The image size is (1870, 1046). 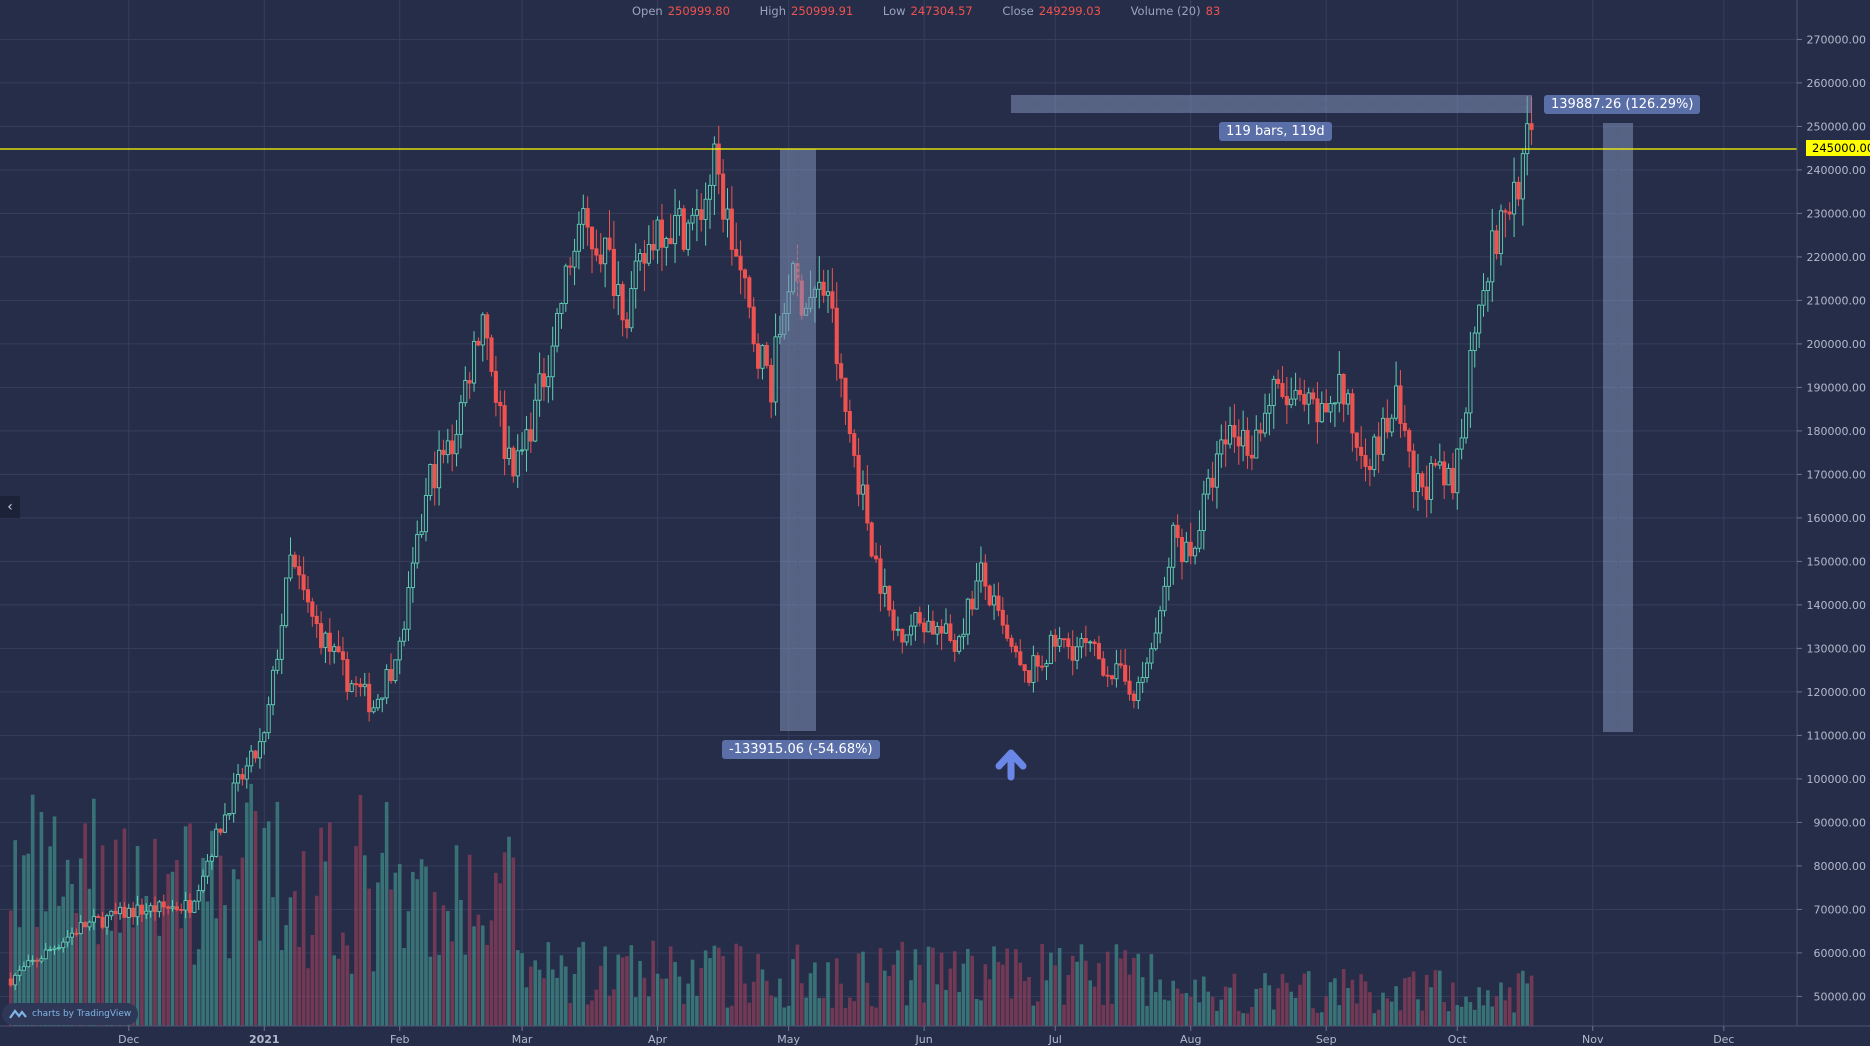 I want to click on tradingview-logo: charts by TradingView, so click(x=70, y=1014).